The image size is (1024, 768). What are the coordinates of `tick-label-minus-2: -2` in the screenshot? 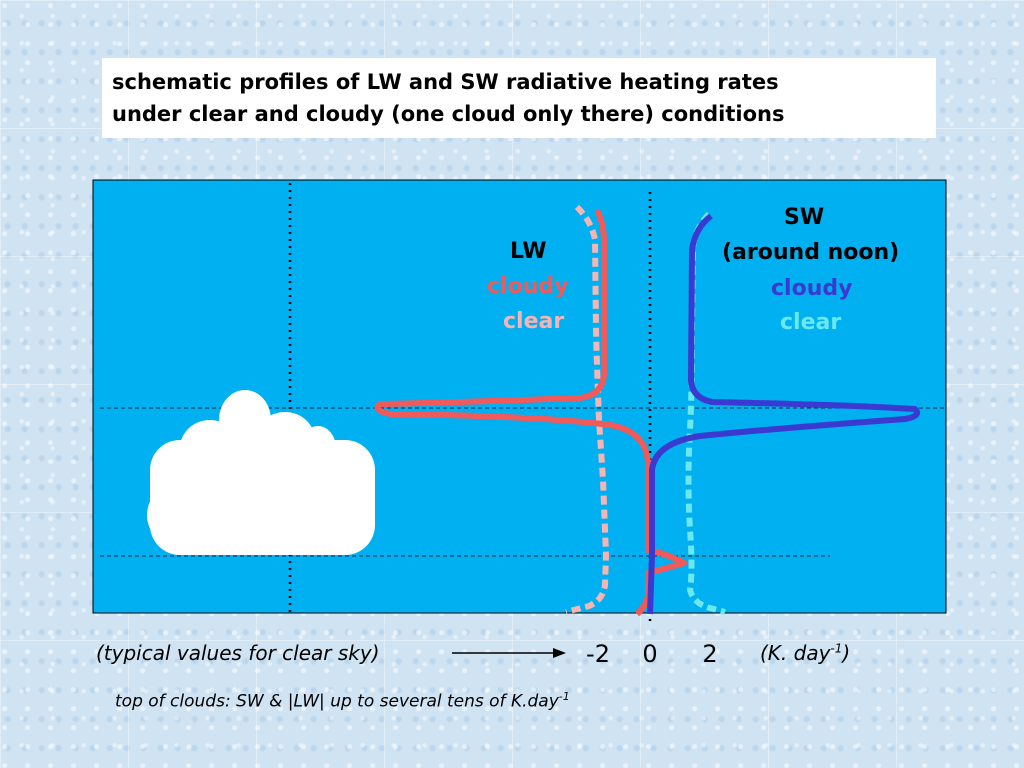 It's located at (598, 654).